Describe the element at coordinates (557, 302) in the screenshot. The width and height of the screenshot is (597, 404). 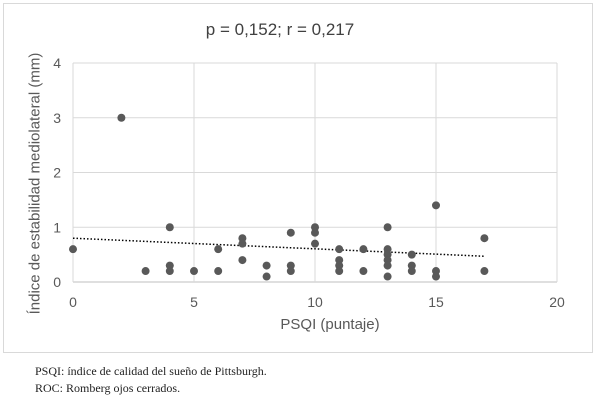
I see `x-tick-label: 20` at that location.